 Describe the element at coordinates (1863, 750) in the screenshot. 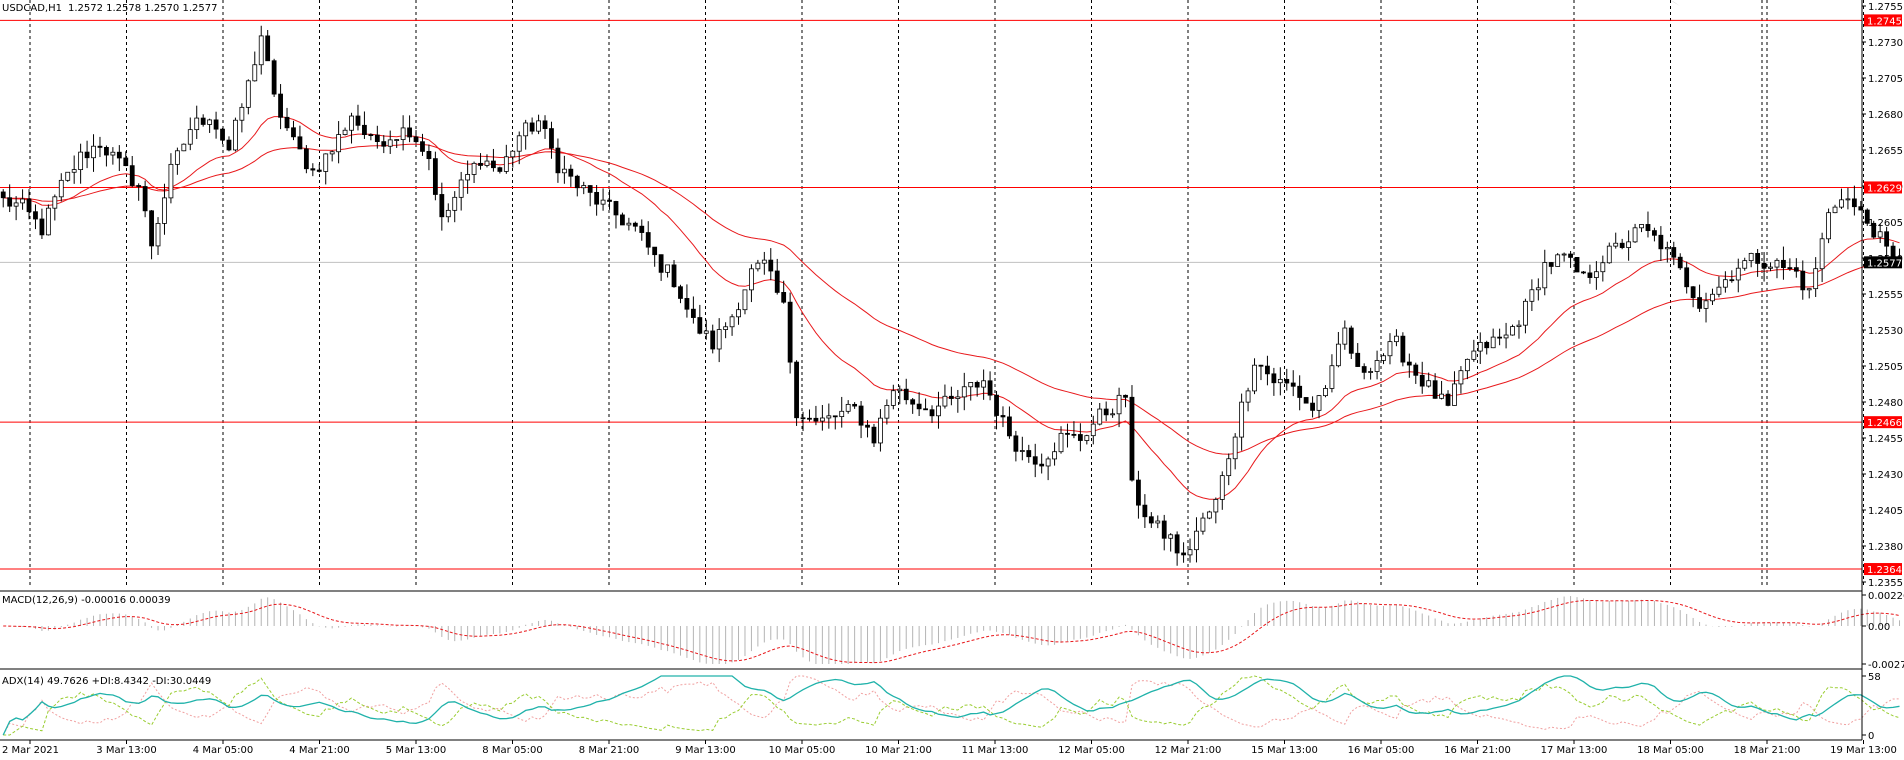

I see `time-tick-label: 19 Mar 13:00` at that location.